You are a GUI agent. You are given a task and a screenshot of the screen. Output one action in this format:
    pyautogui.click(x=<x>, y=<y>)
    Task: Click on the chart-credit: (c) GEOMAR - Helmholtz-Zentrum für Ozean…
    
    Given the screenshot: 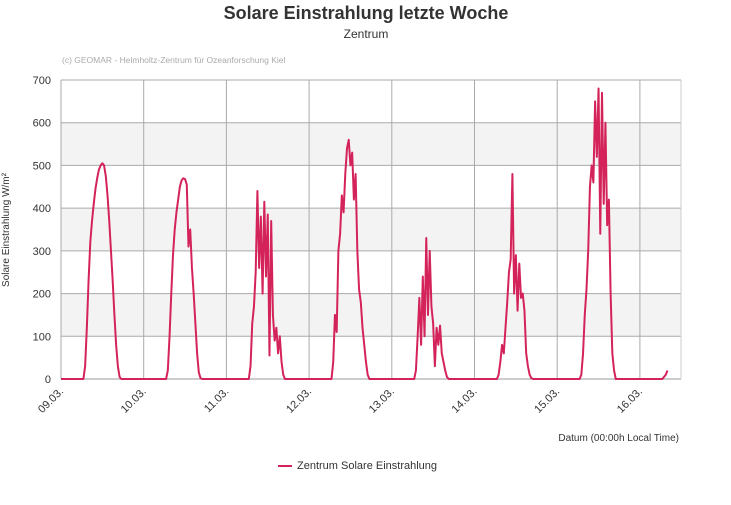 What is the action you would take?
    pyautogui.click(x=174, y=60)
    